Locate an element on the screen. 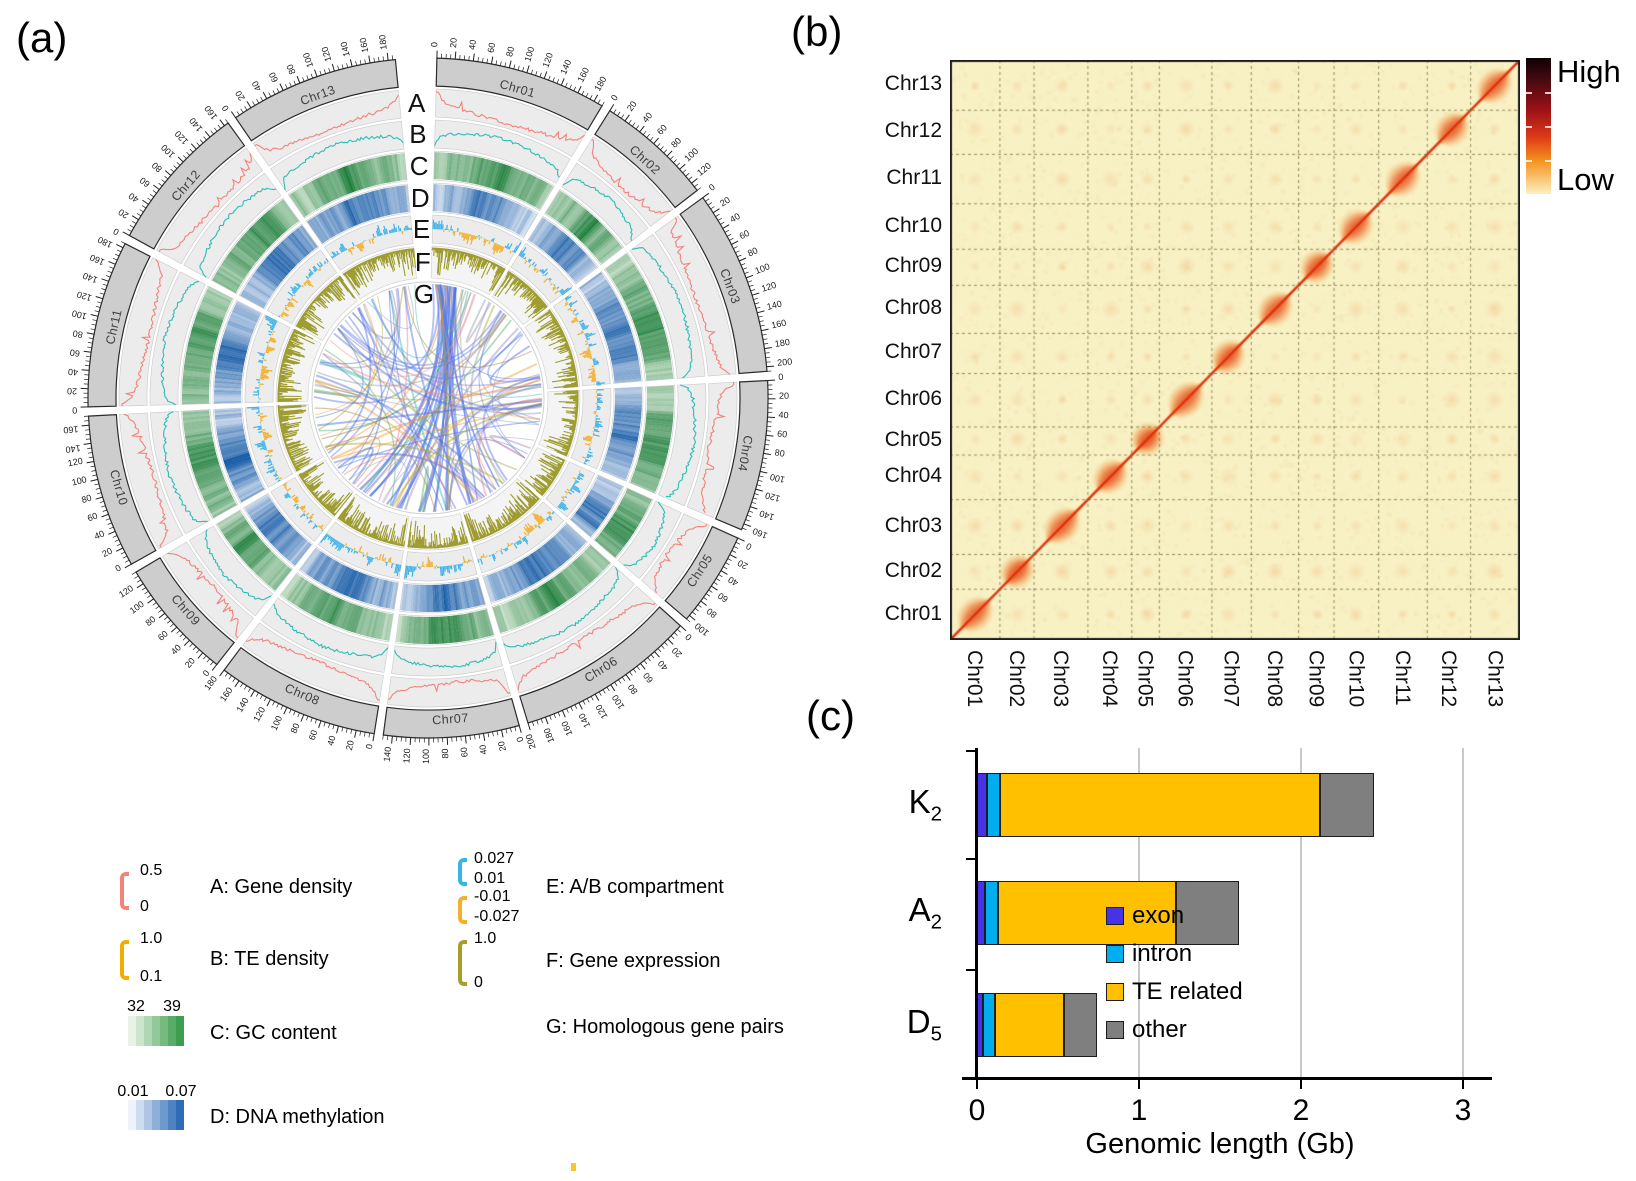  circos-track-F-gene-expression is located at coordinates (428, 398).